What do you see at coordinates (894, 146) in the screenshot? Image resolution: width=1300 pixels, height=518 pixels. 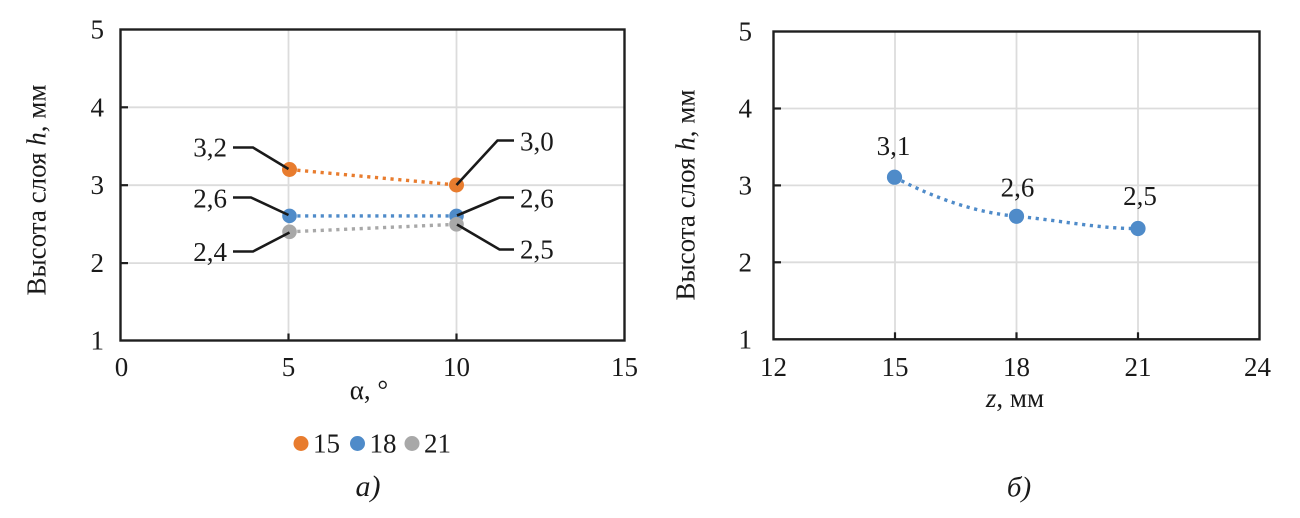 I see `svg-text: 3,1` at bounding box center [894, 146].